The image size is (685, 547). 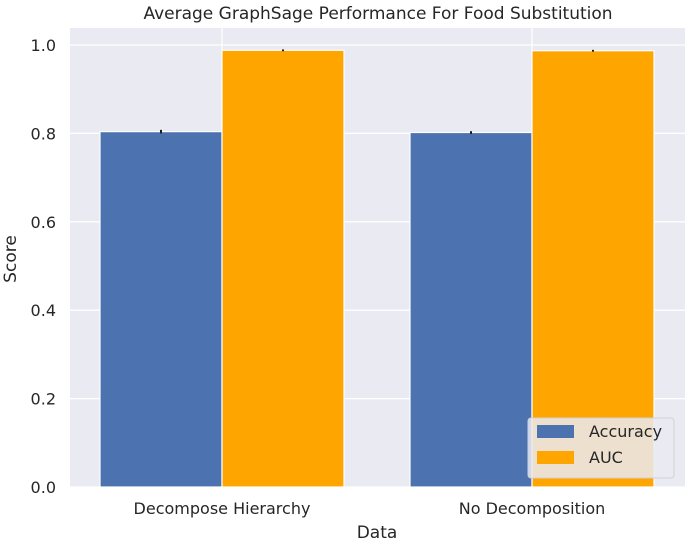 I want to click on x-tick-labels: Decompose Hierarchy No Decomposition, so click(x=370, y=508).